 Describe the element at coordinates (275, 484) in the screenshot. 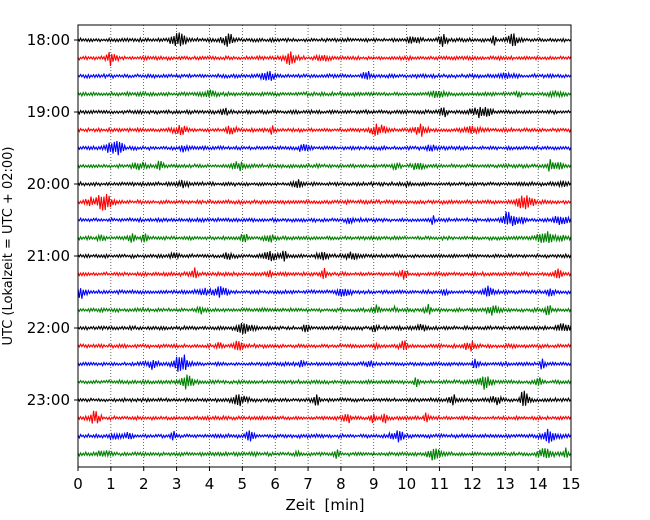

I see `x-tick-label: 6` at that location.